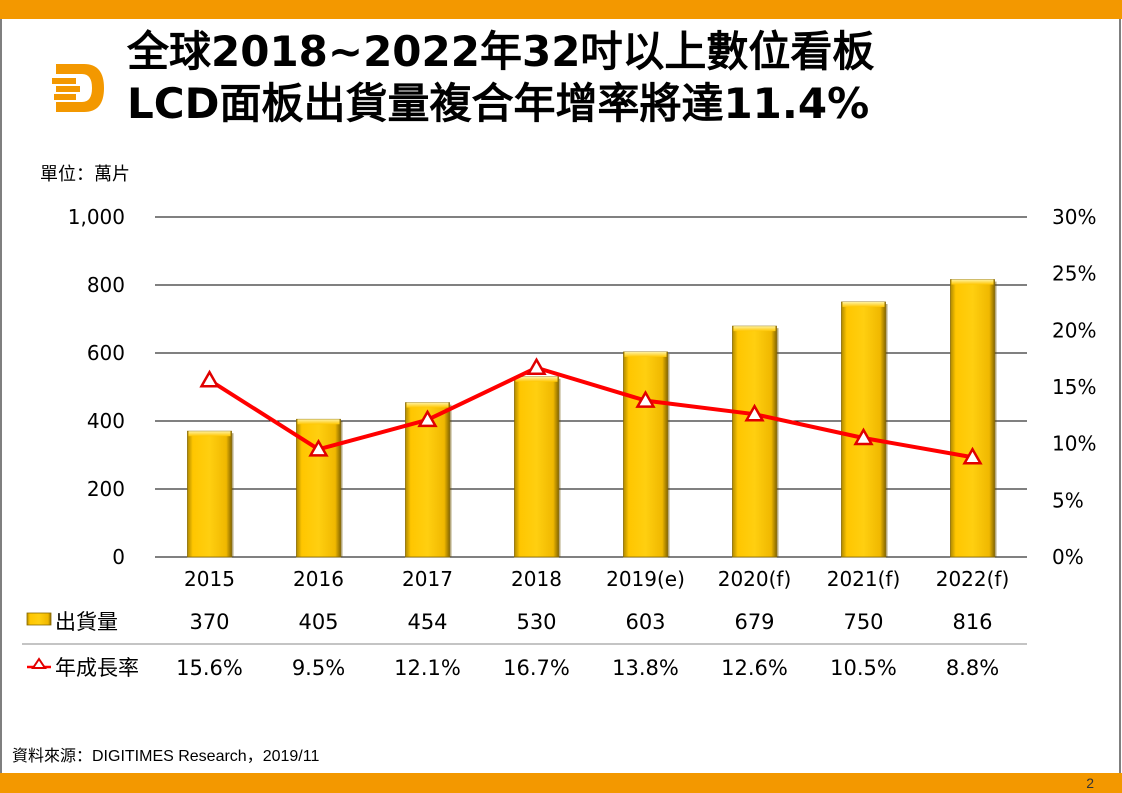  What do you see at coordinates (863, 622) in the screenshot?
I see `shipment-value: 750` at bounding box center [863, 622].